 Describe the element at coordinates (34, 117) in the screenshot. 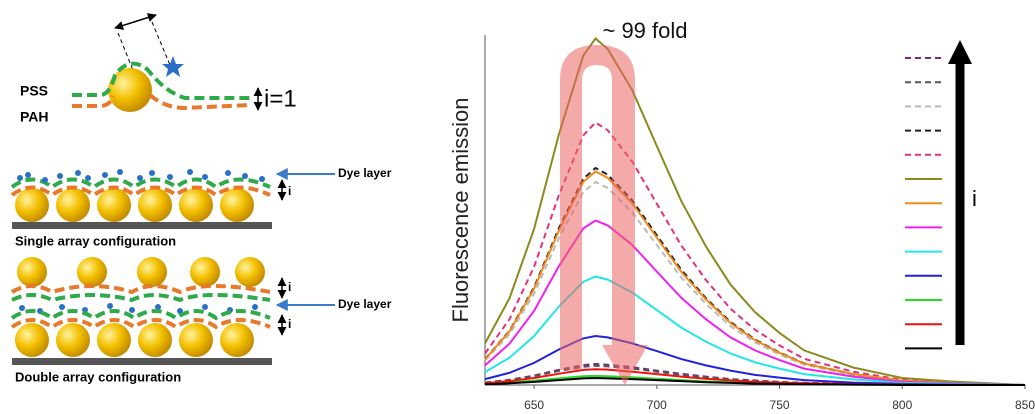

I see `pah-label: PAH` at that location.